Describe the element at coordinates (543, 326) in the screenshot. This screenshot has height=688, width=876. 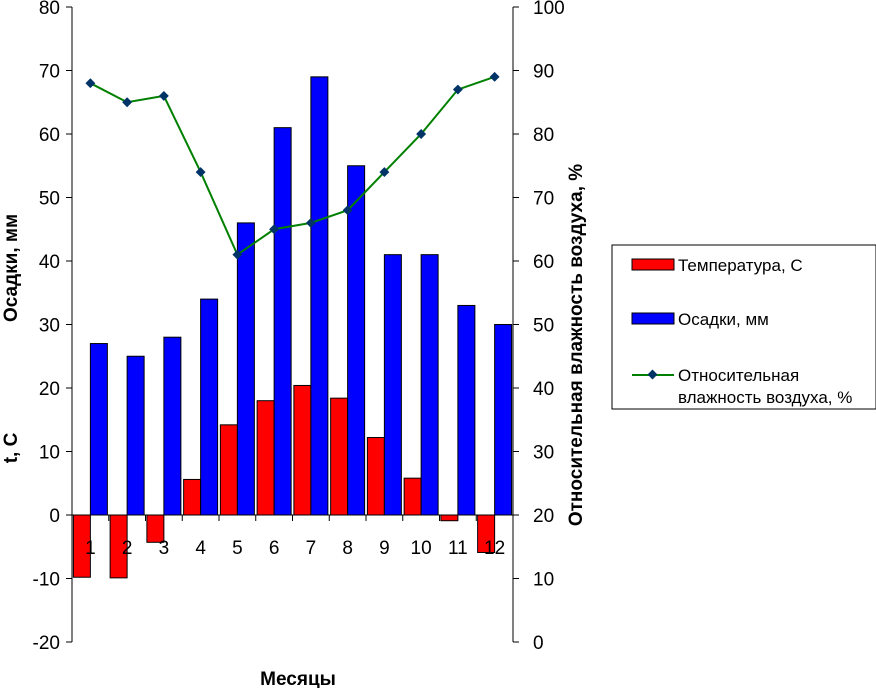
I see `right-tick-label: 50` at that location.